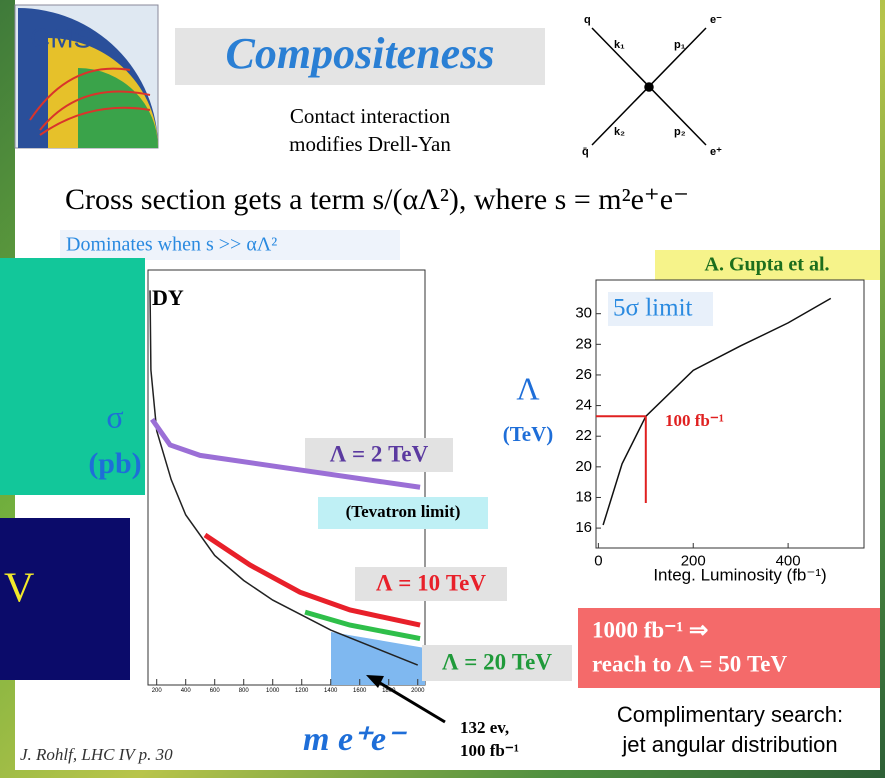 This screenshot has width=885, height=778. What do you see at coordinates (689, 663) in the screenshot?
I see `reach-text: reach to Λ = 50 TeV` at bounding box center [689, 663].